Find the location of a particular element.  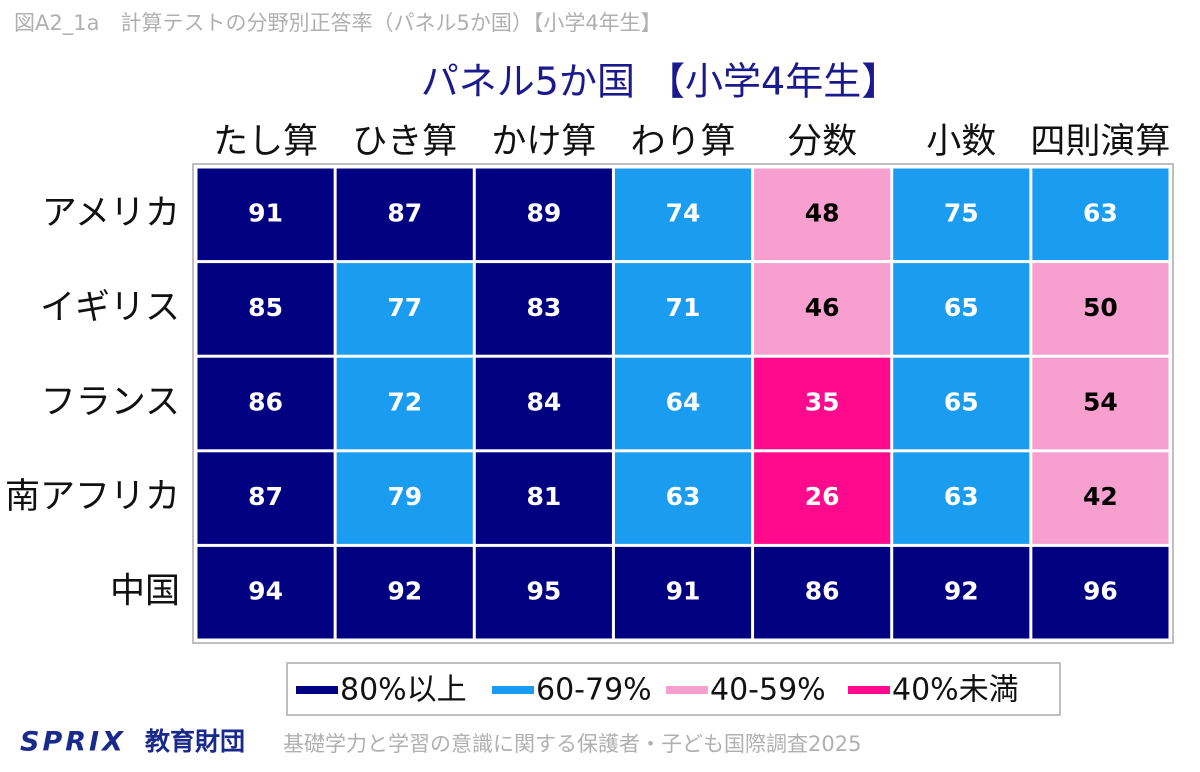

legend-label: 60-79% is located at coordinates (594, 690).